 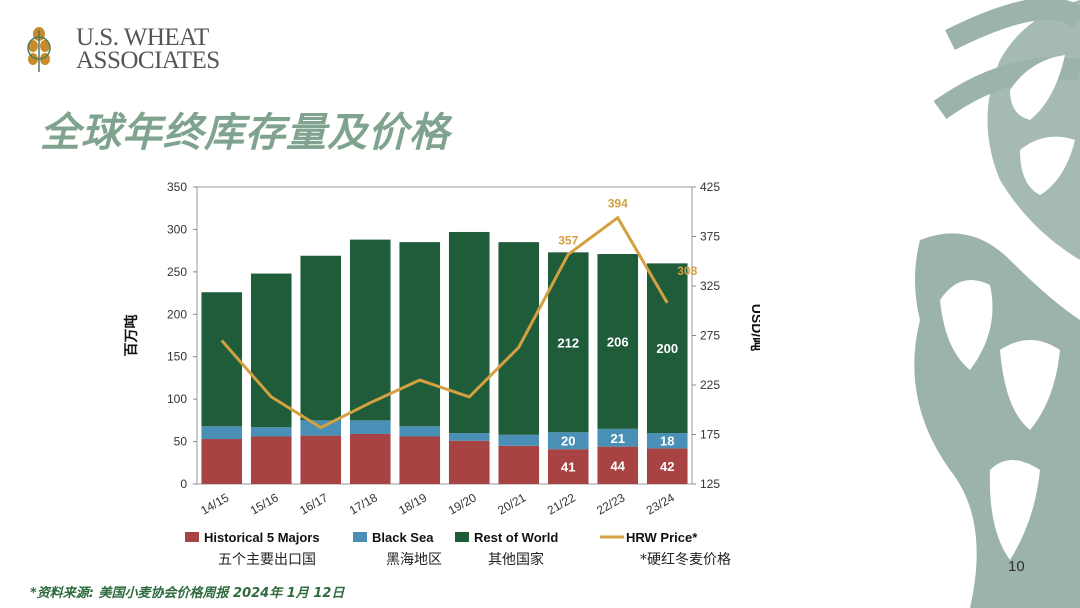 What do you see at coordinates (618, 204) in the screenshot?
I see `price-data-label: 394` at bounding box center [618, 204].